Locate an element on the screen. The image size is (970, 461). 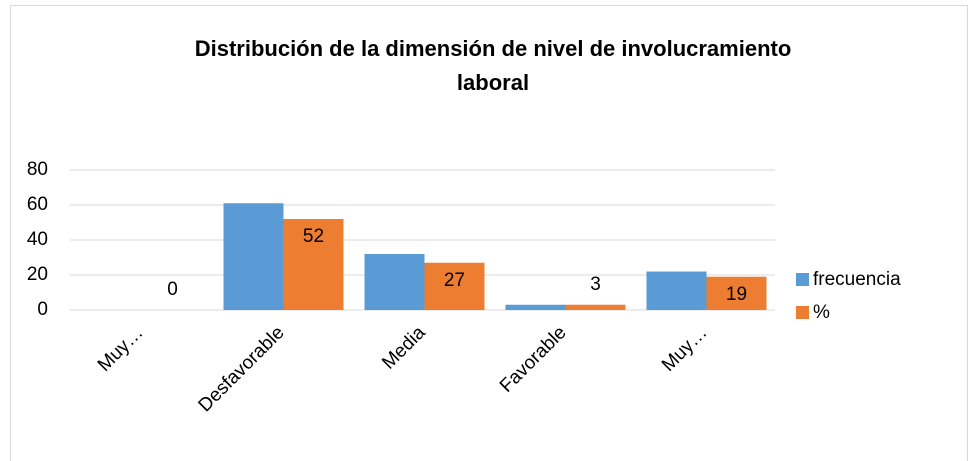
data-label: 19 is located at coordinates (736, 294).